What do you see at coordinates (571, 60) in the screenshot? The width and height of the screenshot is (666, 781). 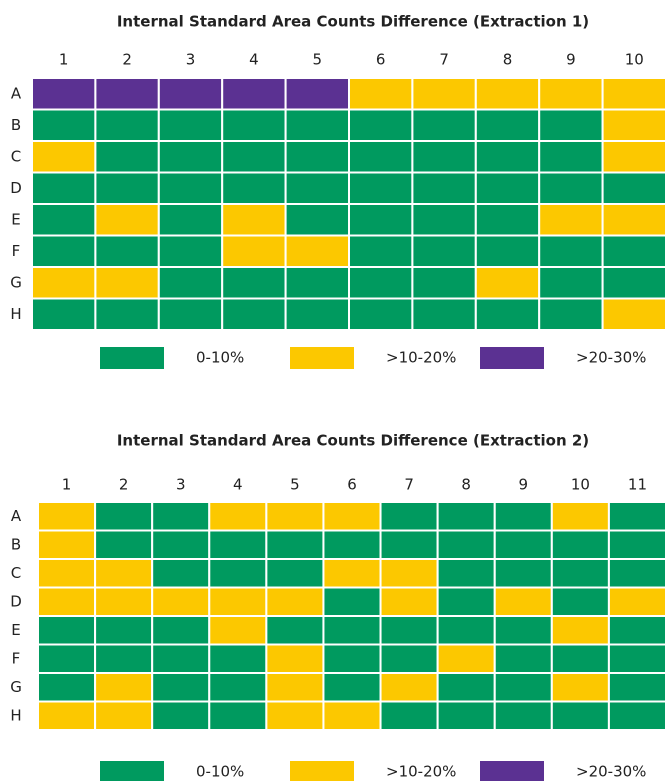 I see `column-label: 9` at bounding box center [571, 60].